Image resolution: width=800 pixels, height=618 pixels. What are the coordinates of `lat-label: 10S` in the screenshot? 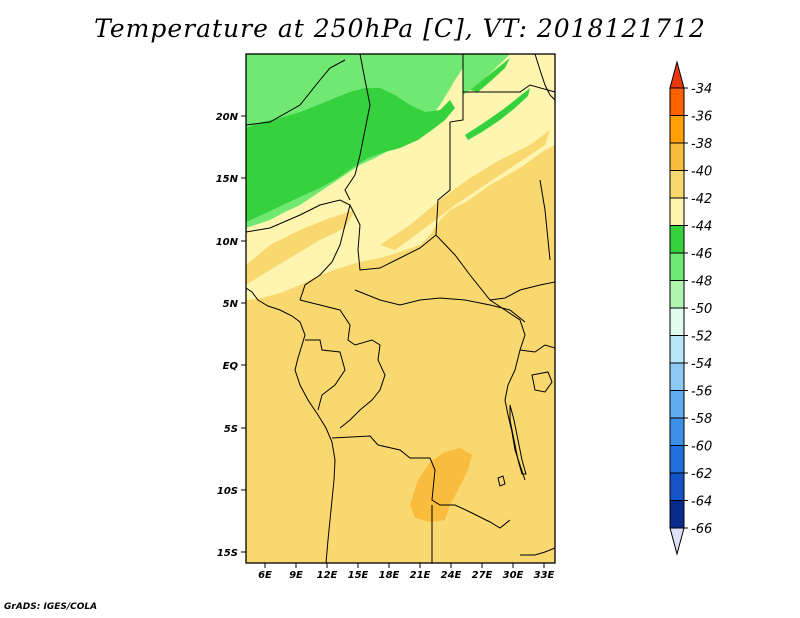 It's located at (227, 491).